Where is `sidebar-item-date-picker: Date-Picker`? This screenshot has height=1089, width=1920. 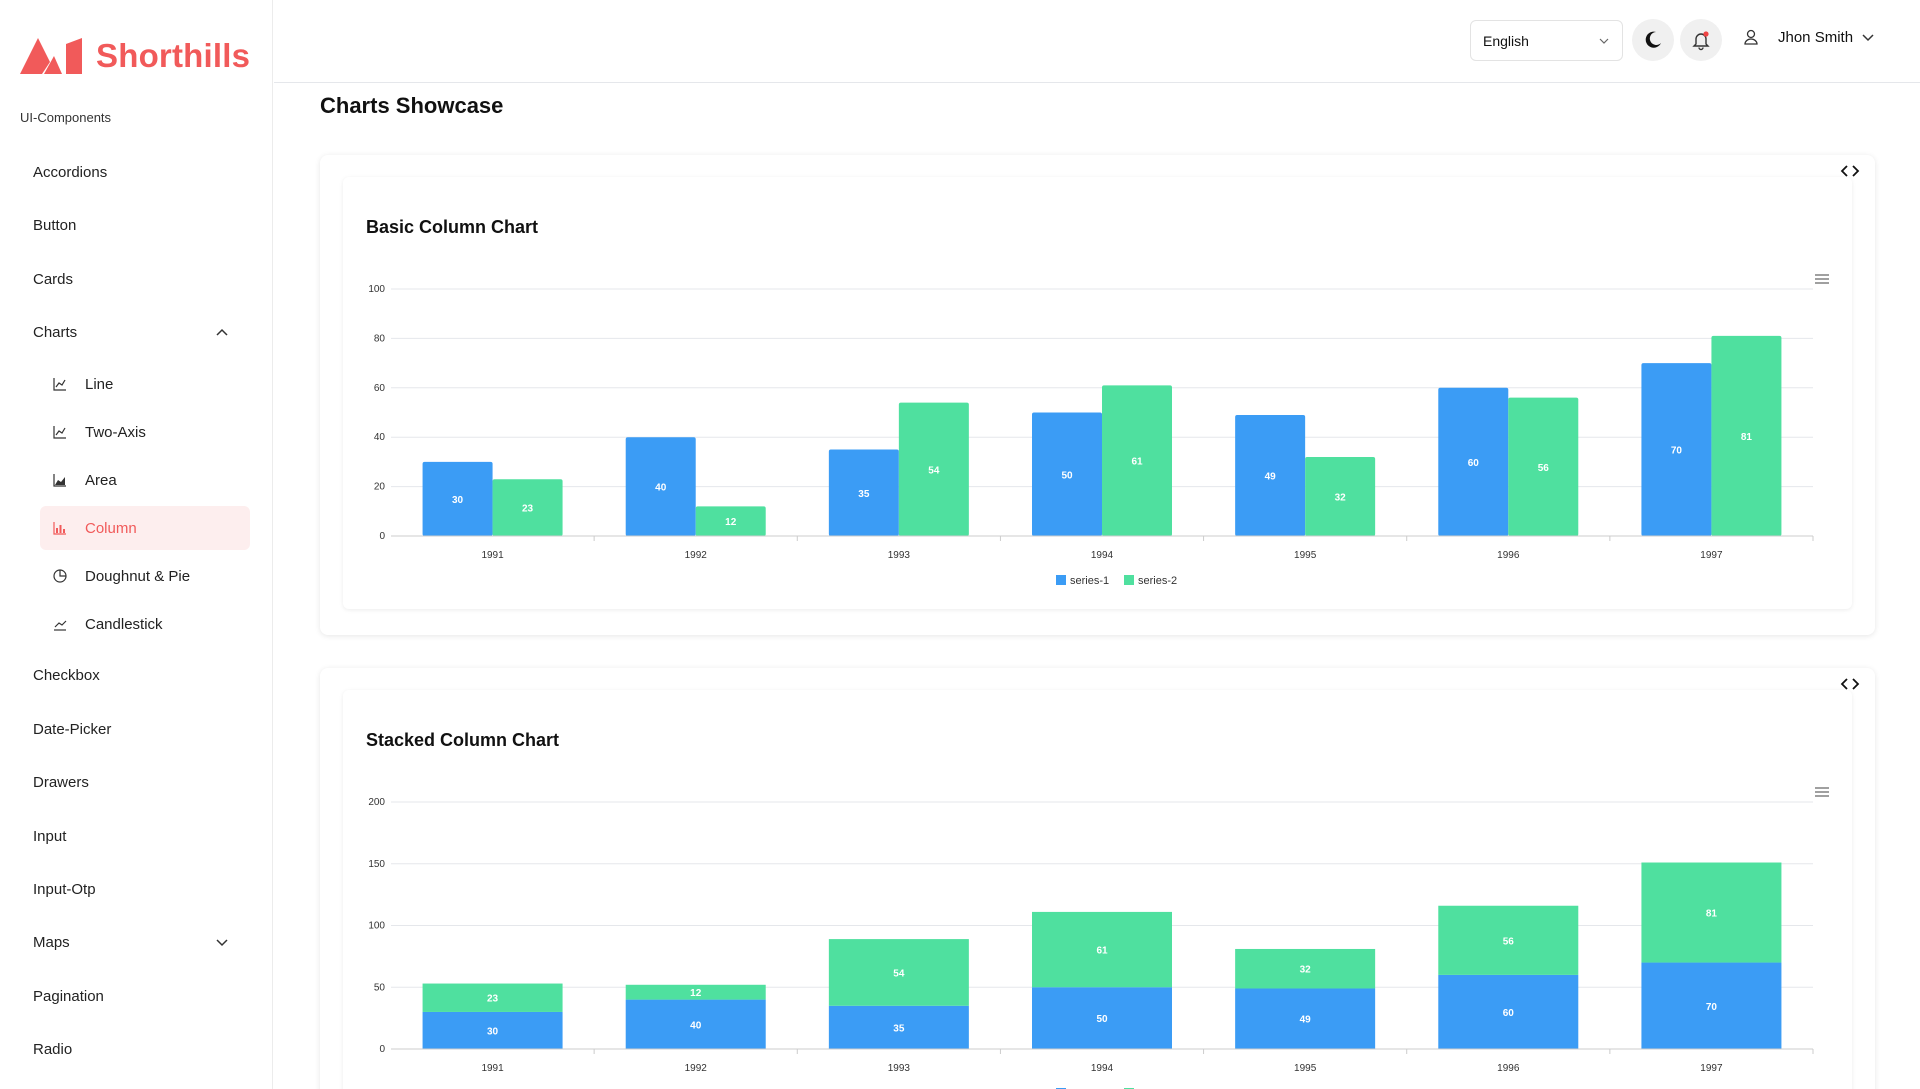
sidebar-item-date-picker: Date-Picker is located at coordinates (142, 729).